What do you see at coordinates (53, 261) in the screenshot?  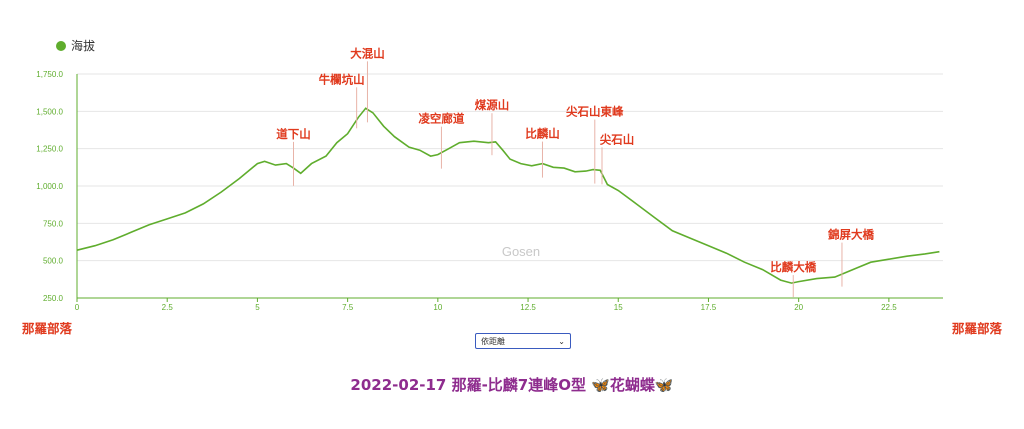 I see `y-tick-label: 500.0` at bounding box center [53, 261].